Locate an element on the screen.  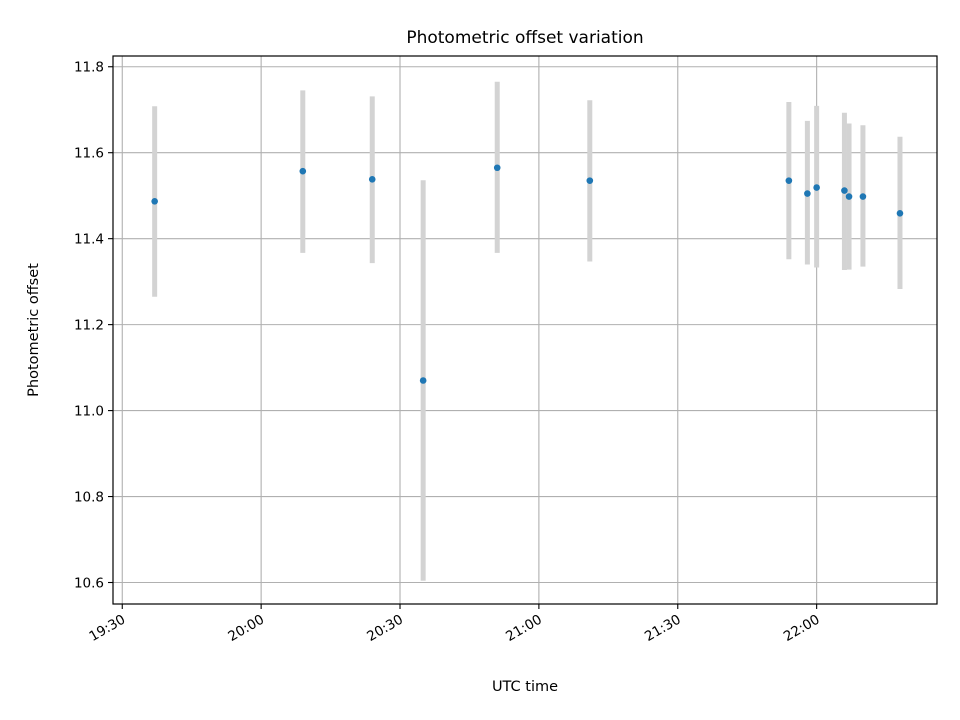
x-axis-title: UTC time is located at coordinates (525, 687).